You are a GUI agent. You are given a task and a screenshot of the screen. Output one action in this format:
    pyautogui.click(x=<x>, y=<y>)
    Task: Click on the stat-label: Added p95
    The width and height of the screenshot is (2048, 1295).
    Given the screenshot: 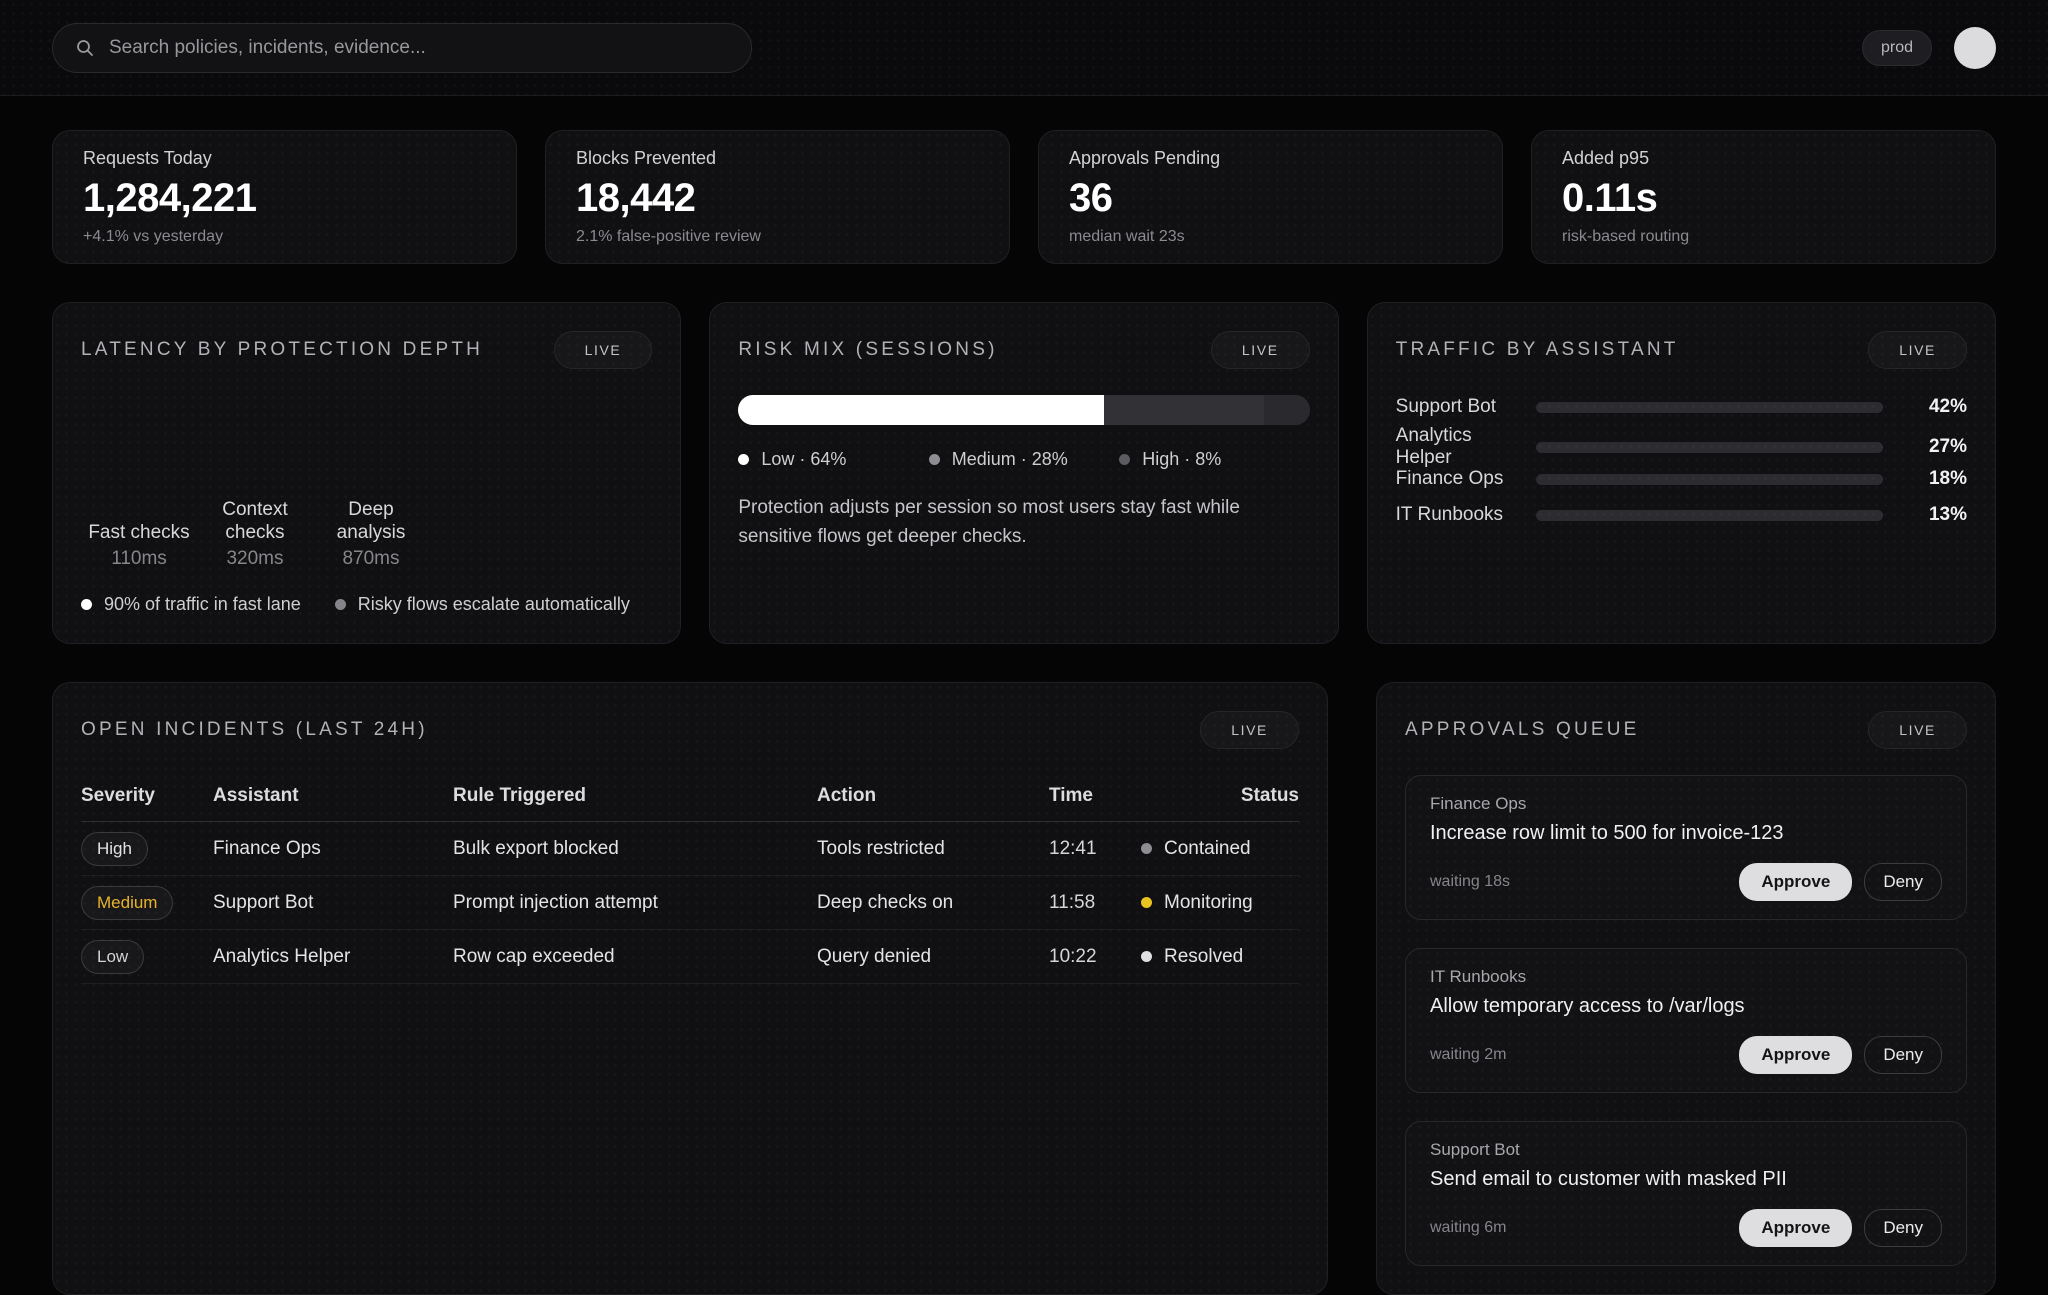 What is the action you would take?
    pyautogui.click(x=1606, y=158)
    